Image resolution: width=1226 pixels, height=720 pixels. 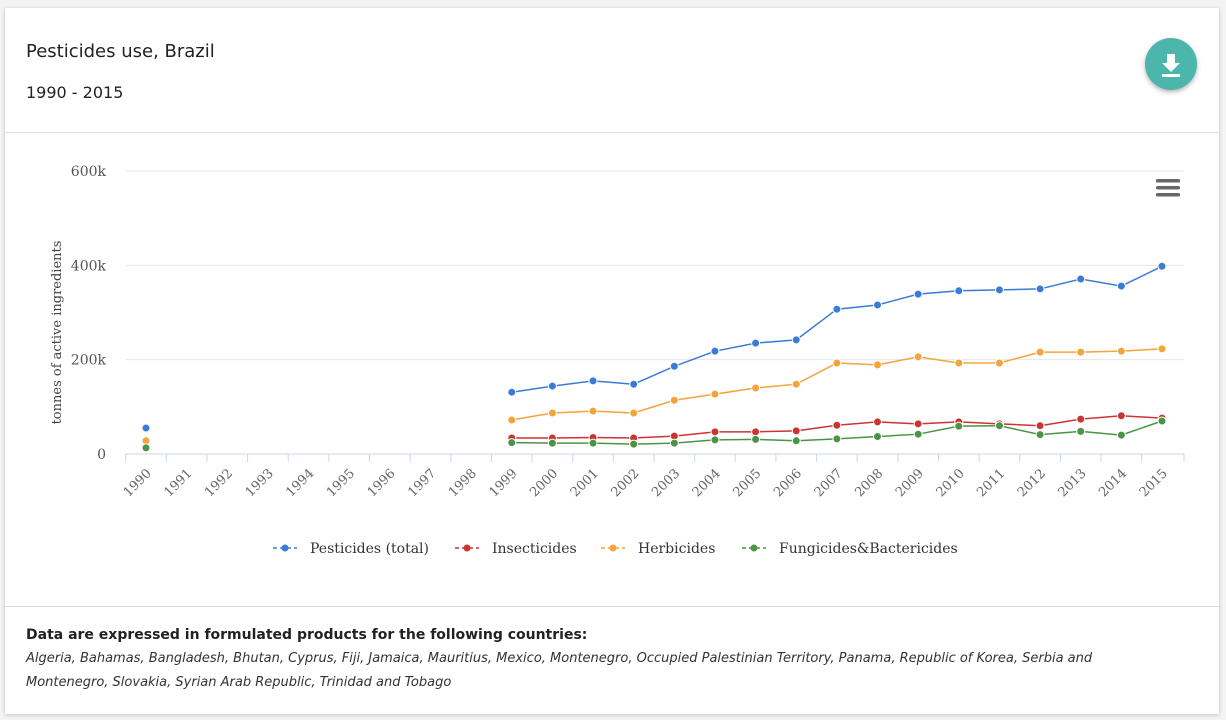 What do you see at coordinates (676, 549) in the screenshot?
I see `legend-label: Herbicides` at bounding box center [676, 549].